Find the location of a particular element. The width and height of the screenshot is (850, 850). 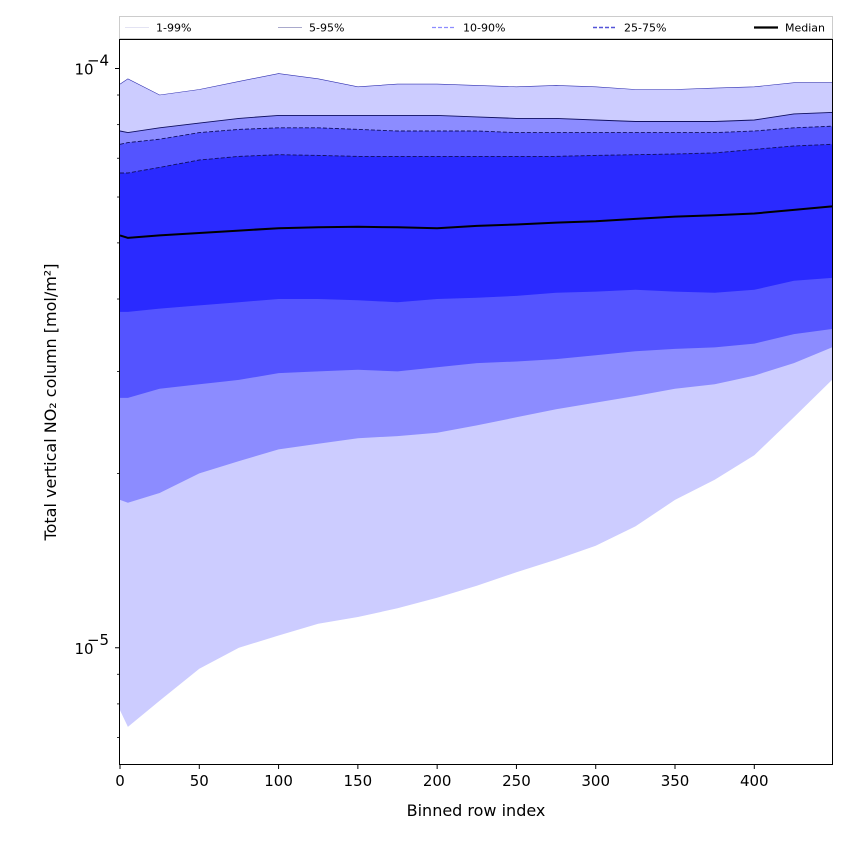

y-tick-exponent: −4 is located at coordinates (98, 61).